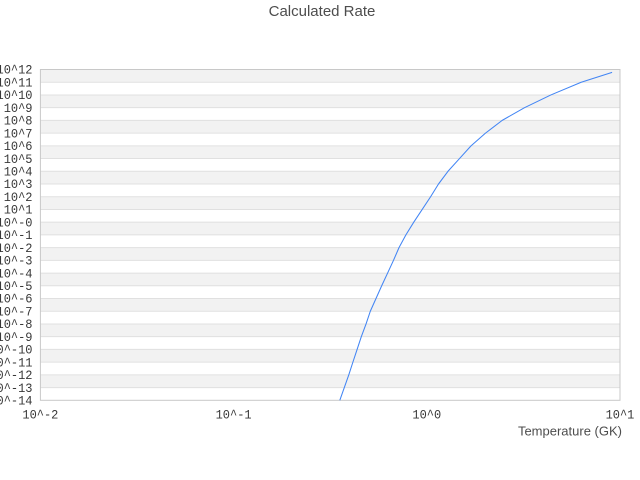 The image size is (640, 480). I want to click on svg-text: 10^7, so click(18, 133).